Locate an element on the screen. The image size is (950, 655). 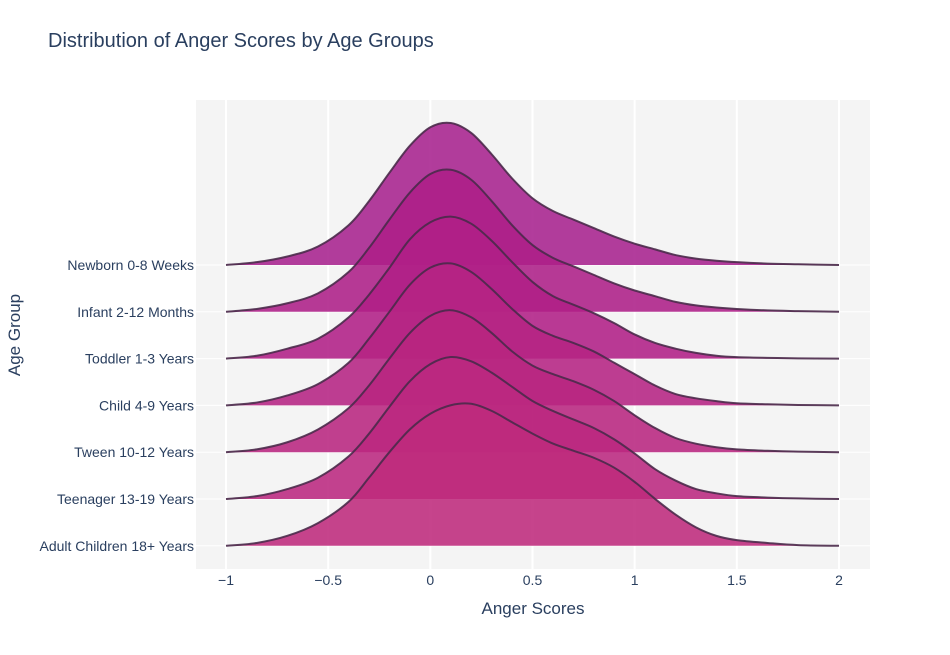
ridge-area-newborn-0-8-weeks is located at coordinates (532, 193).